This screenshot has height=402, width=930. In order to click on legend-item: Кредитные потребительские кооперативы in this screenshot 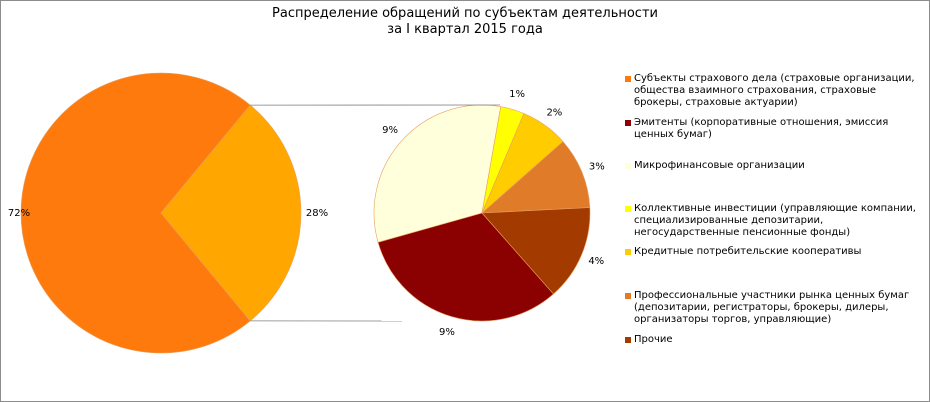, I will do `click(772, 252)`.